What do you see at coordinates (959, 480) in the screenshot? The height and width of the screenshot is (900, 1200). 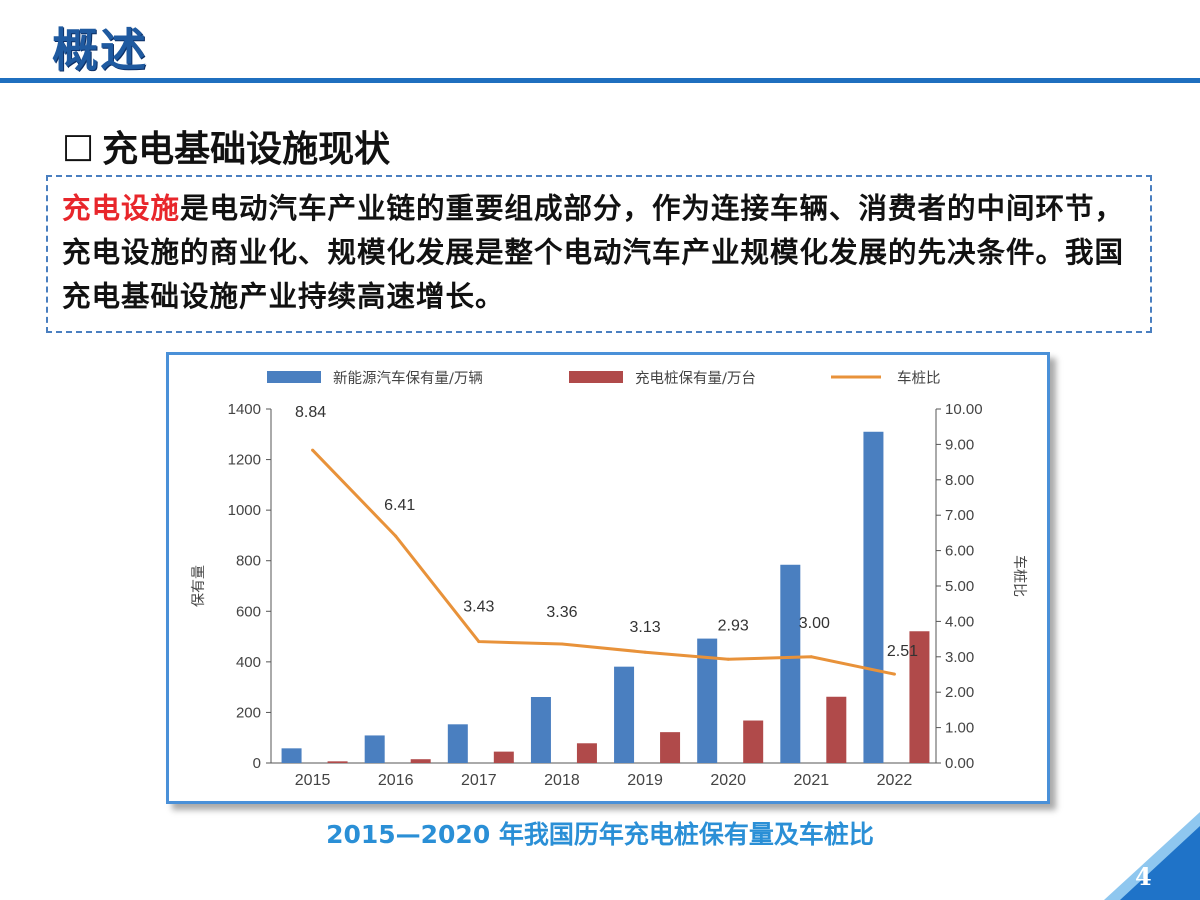 I see `right-tick-label: 8.00` at bounding box center [959, 480].